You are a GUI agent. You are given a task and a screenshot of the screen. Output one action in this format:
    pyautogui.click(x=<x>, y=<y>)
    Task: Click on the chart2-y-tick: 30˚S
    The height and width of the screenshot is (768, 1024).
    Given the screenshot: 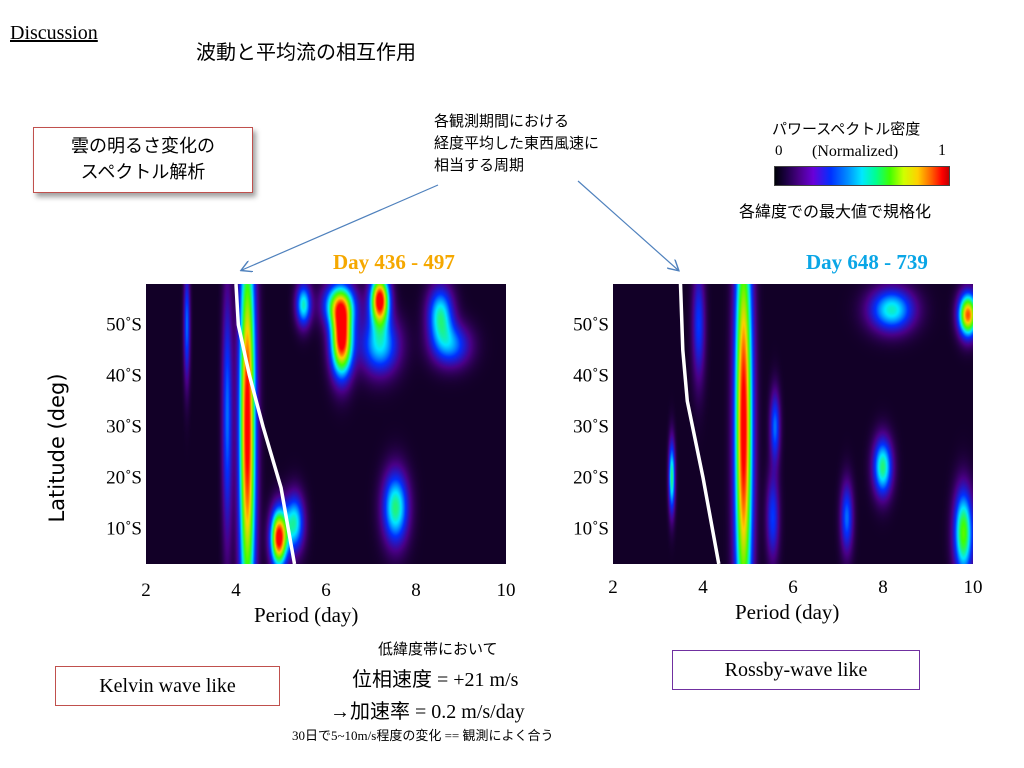 What is the action you would take?
    pyautogui.click(x=591, y=427)
    